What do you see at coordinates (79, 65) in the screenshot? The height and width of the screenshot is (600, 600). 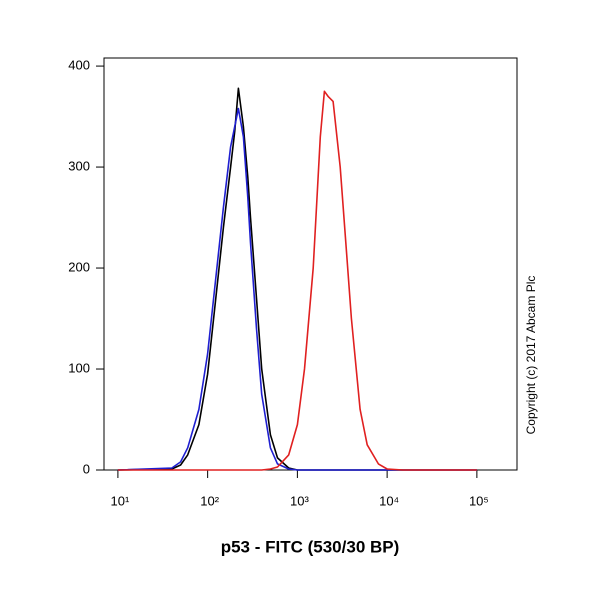 I see `y-tick-label: 400` at bounding box center [79, 65].